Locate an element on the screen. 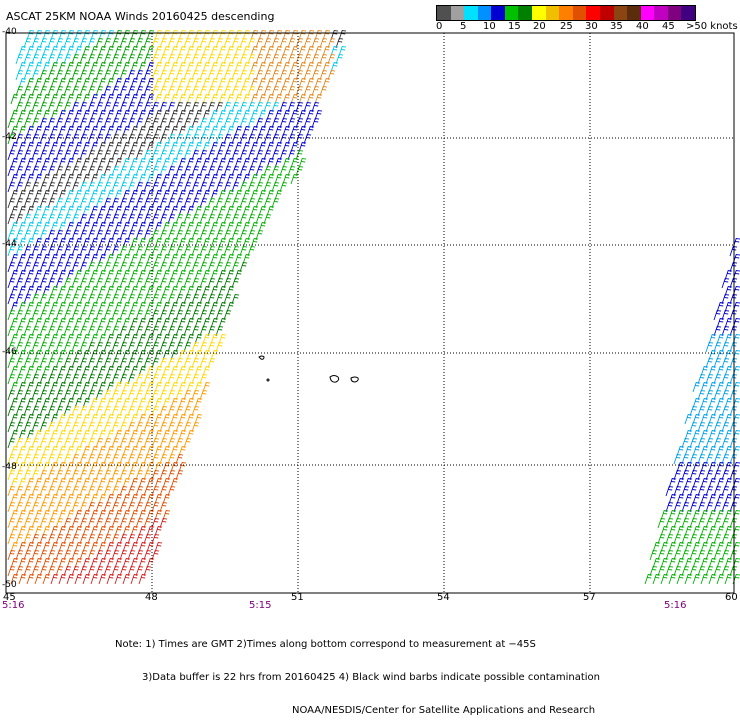 This screenshot has width=740, height=727. lon-label-60: 60 is located at coordinates (731, 597).